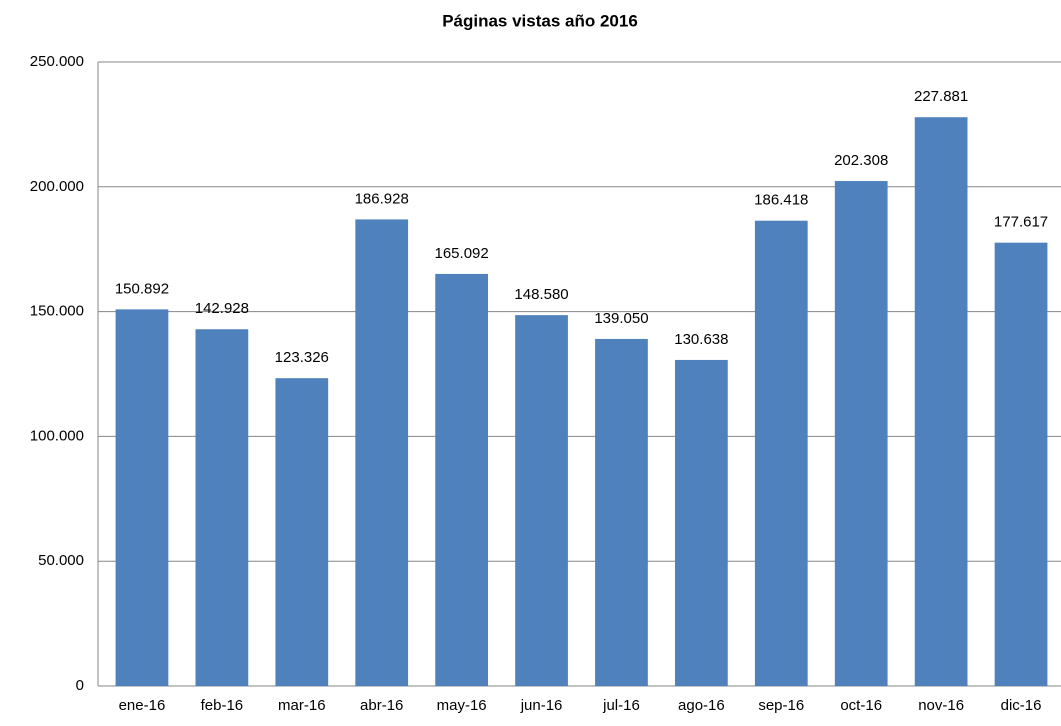  What do you see at coordinates (941, 96) in the screenshot?
I see `data-label: 227.881` at bounding box center [941, 96].